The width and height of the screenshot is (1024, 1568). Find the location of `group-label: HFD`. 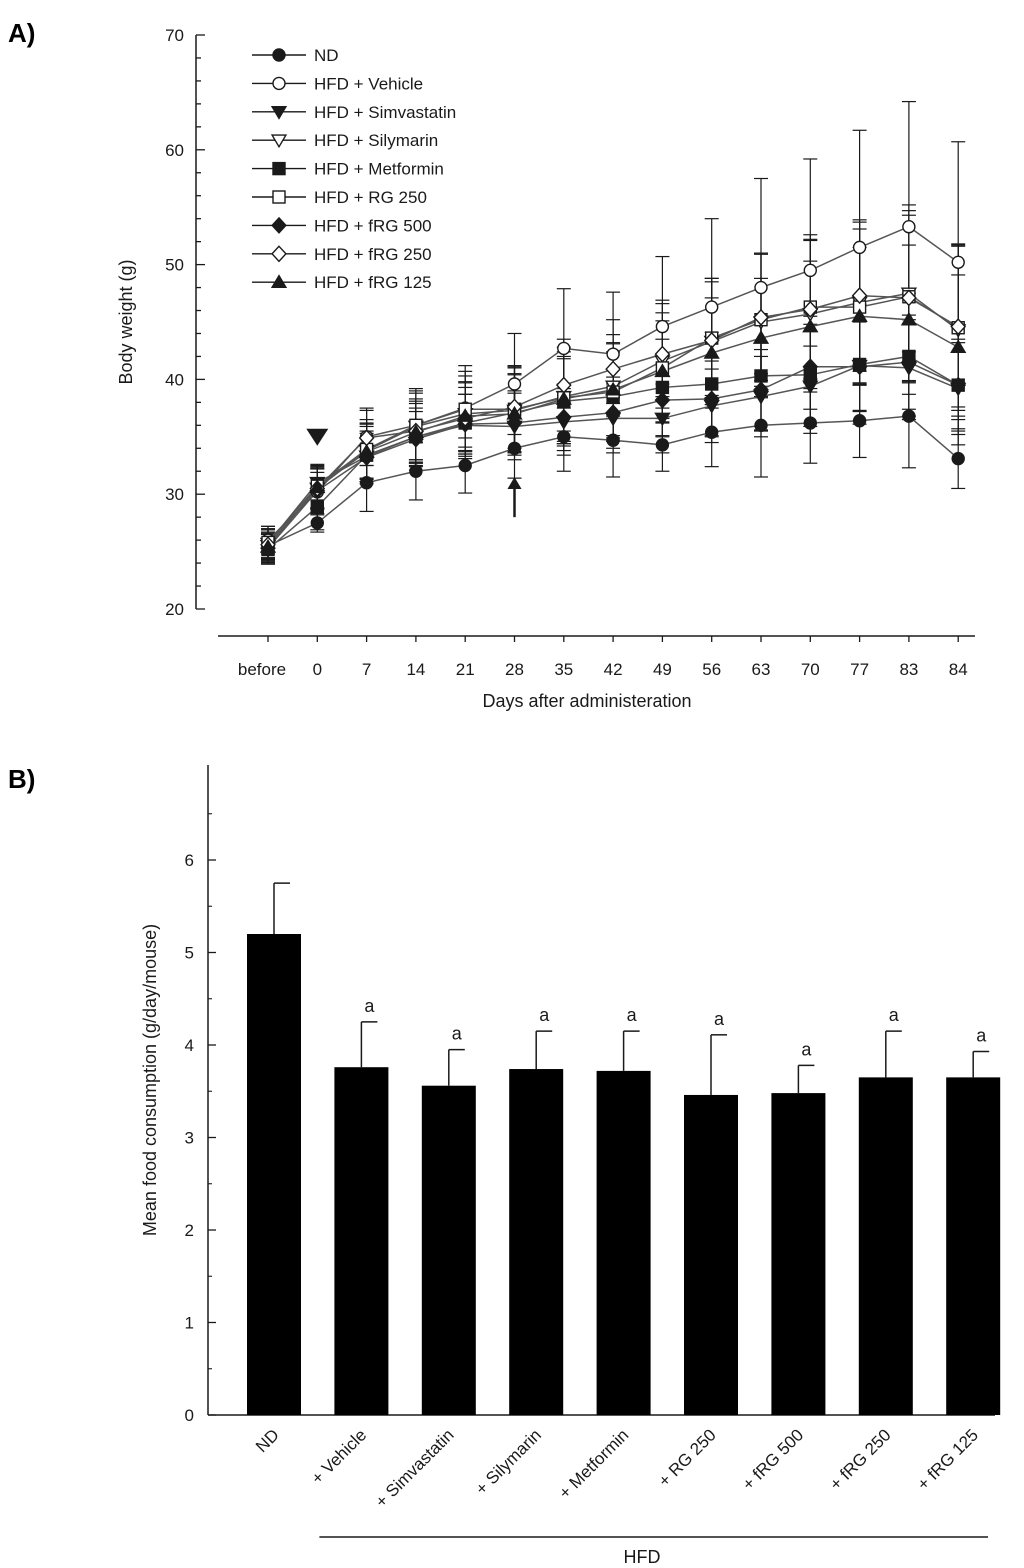

group-label: HFD is located at coordinates (642, 1557).